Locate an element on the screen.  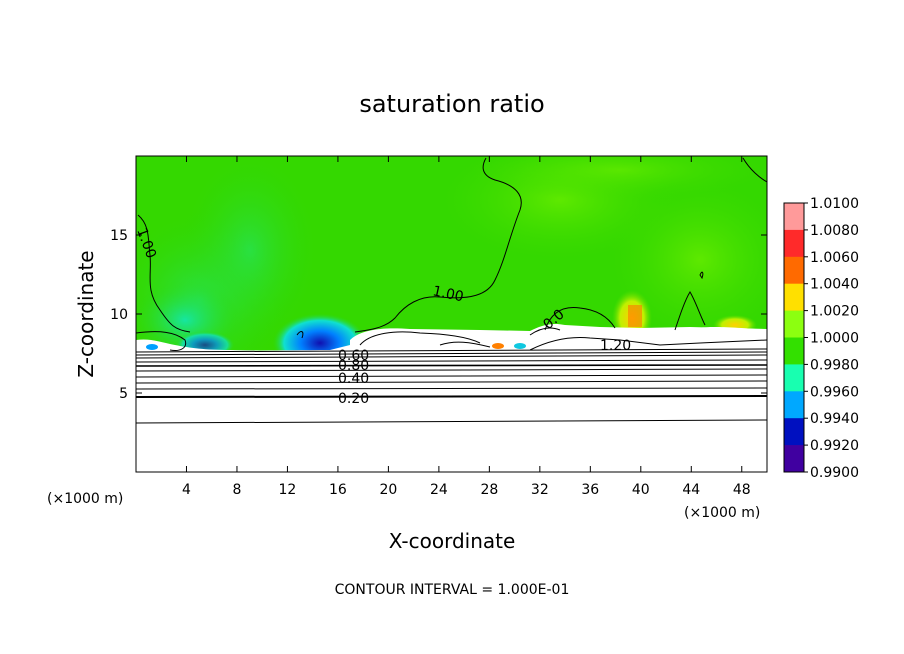
contour-near-40k is located at coordinates (580, 318).